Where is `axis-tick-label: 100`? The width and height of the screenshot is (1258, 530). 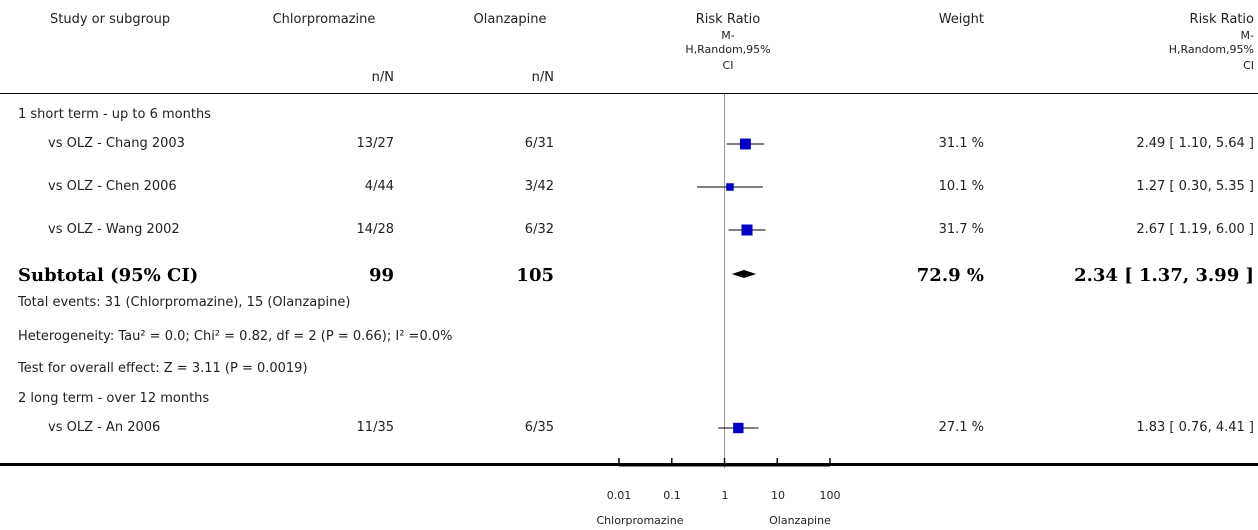 axis-tick-label: 100 is located at coordinates (830, 495).